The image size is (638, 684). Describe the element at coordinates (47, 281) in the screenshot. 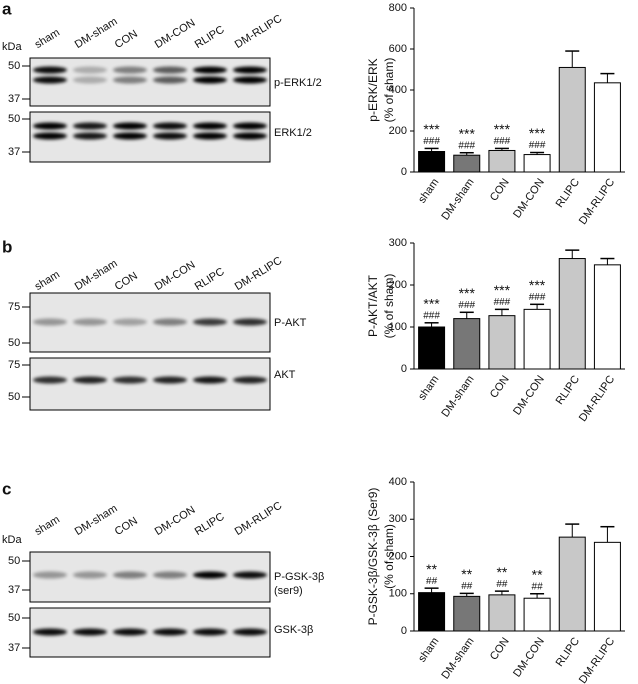

I see `lane-label: sham` at that location.